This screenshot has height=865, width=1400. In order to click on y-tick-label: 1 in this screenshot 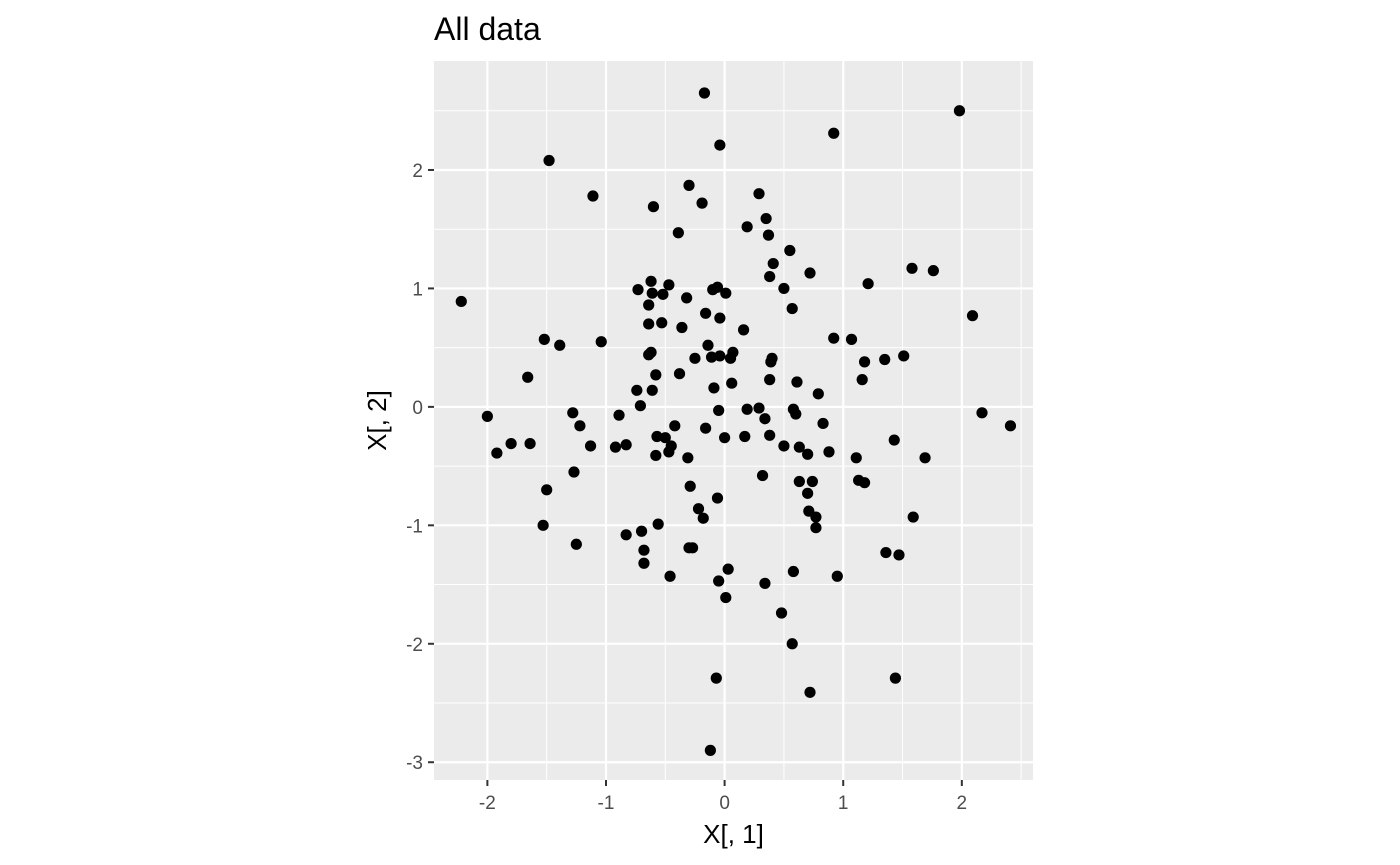, I will do `click(417, 289)`.